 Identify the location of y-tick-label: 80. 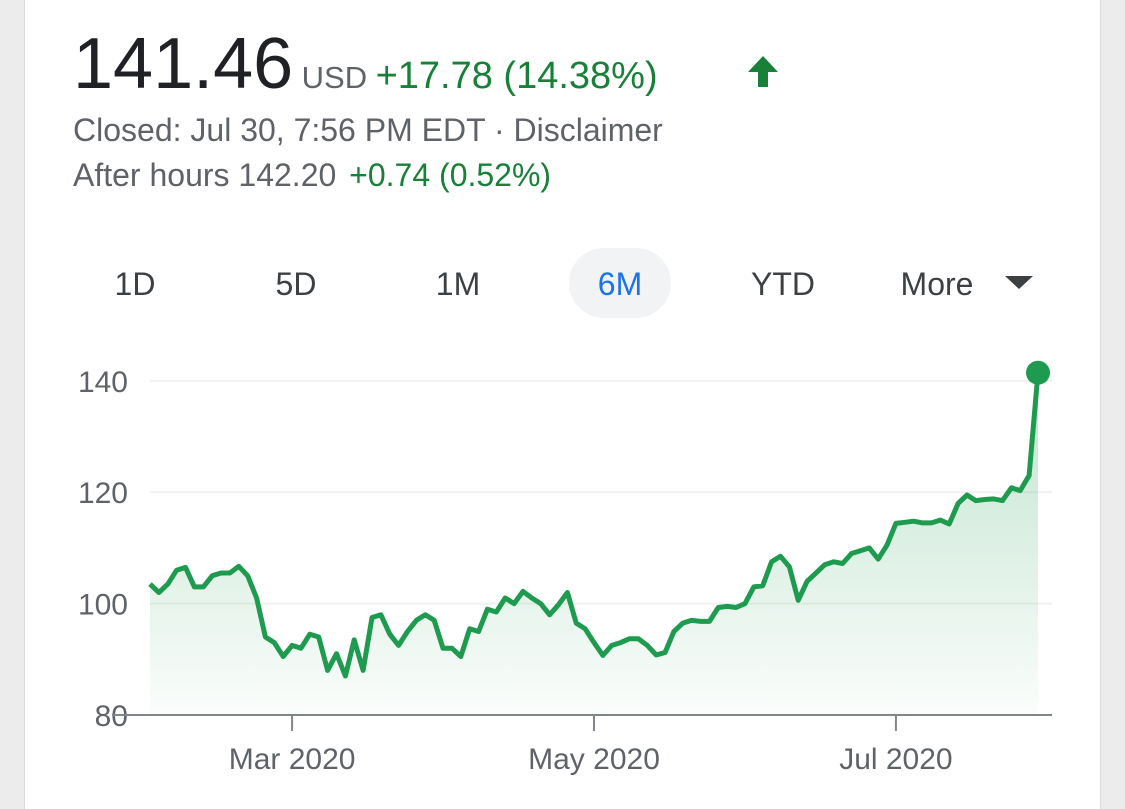
(111, 716).